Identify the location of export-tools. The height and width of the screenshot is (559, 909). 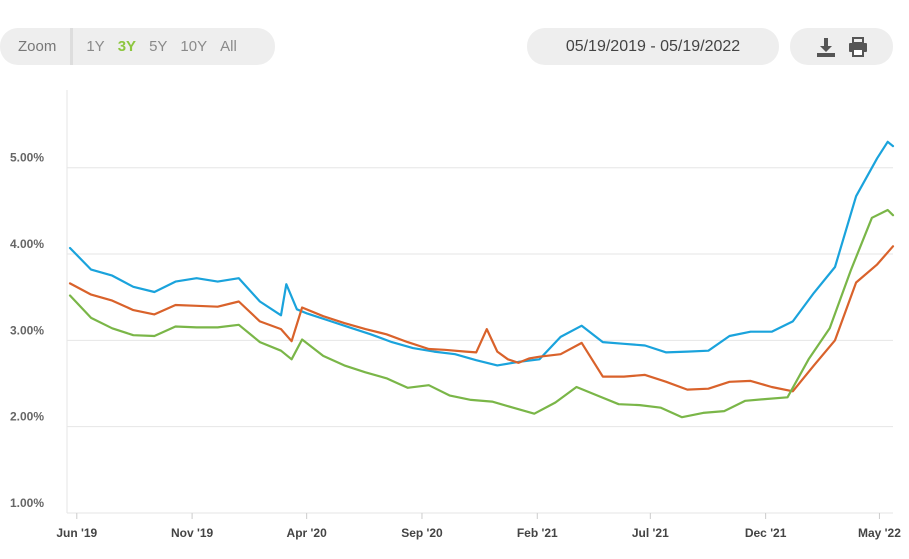
(841, 46).